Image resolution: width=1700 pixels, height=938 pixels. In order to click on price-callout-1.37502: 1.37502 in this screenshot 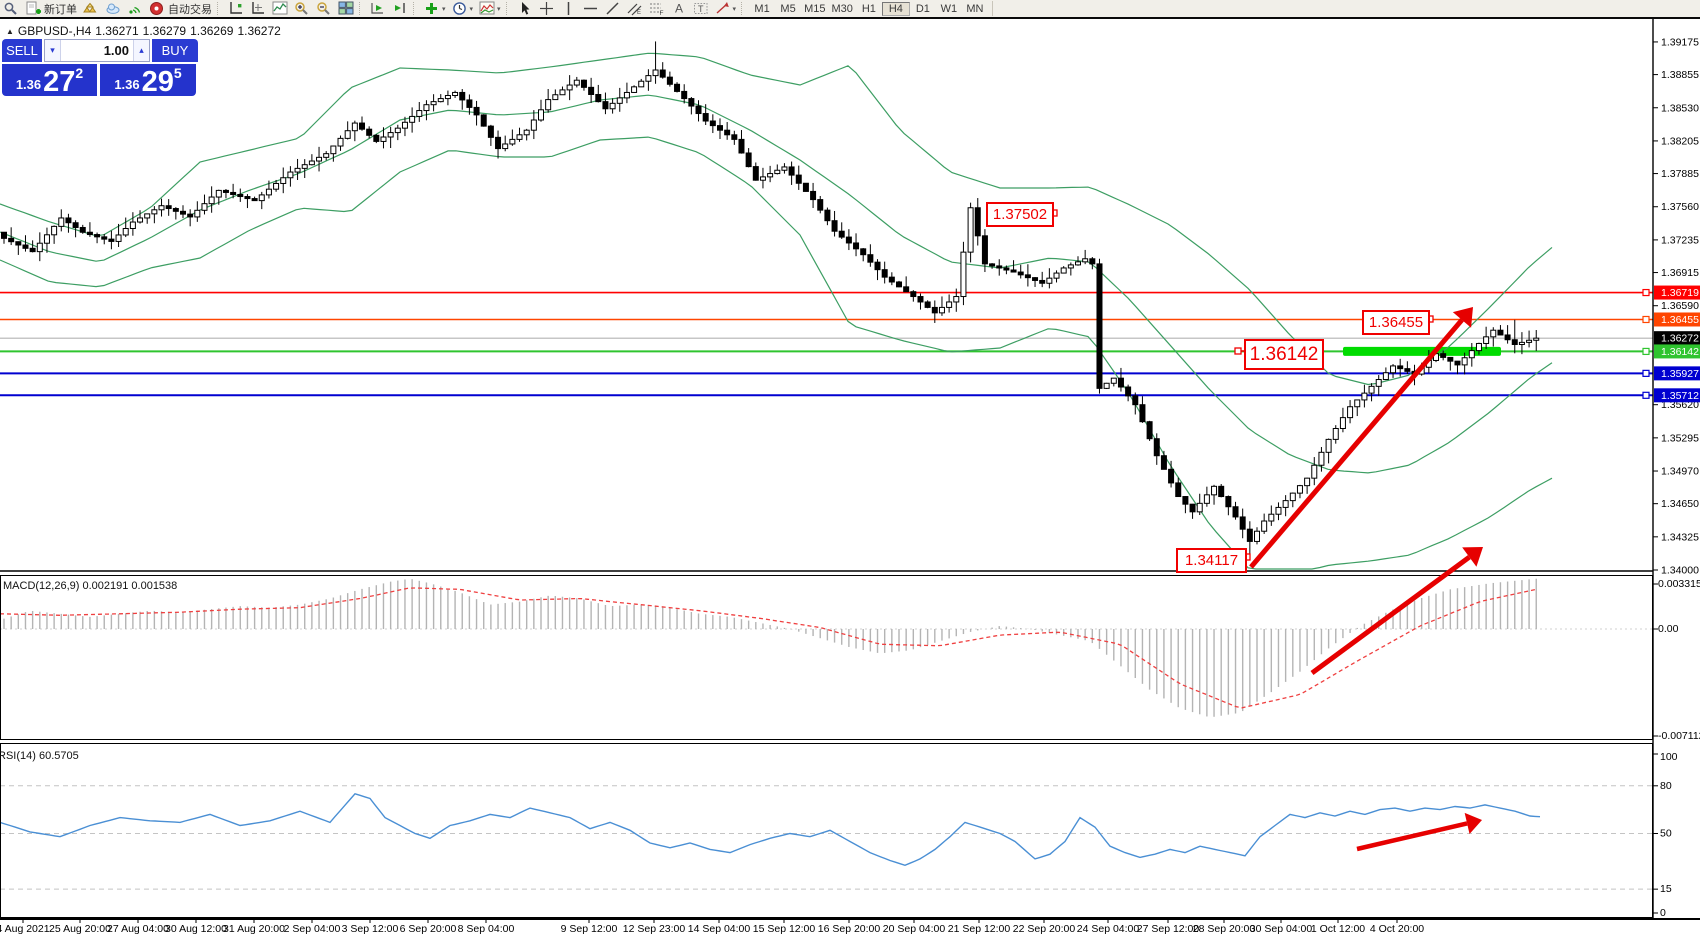, I will do `click(1020, 214)`.